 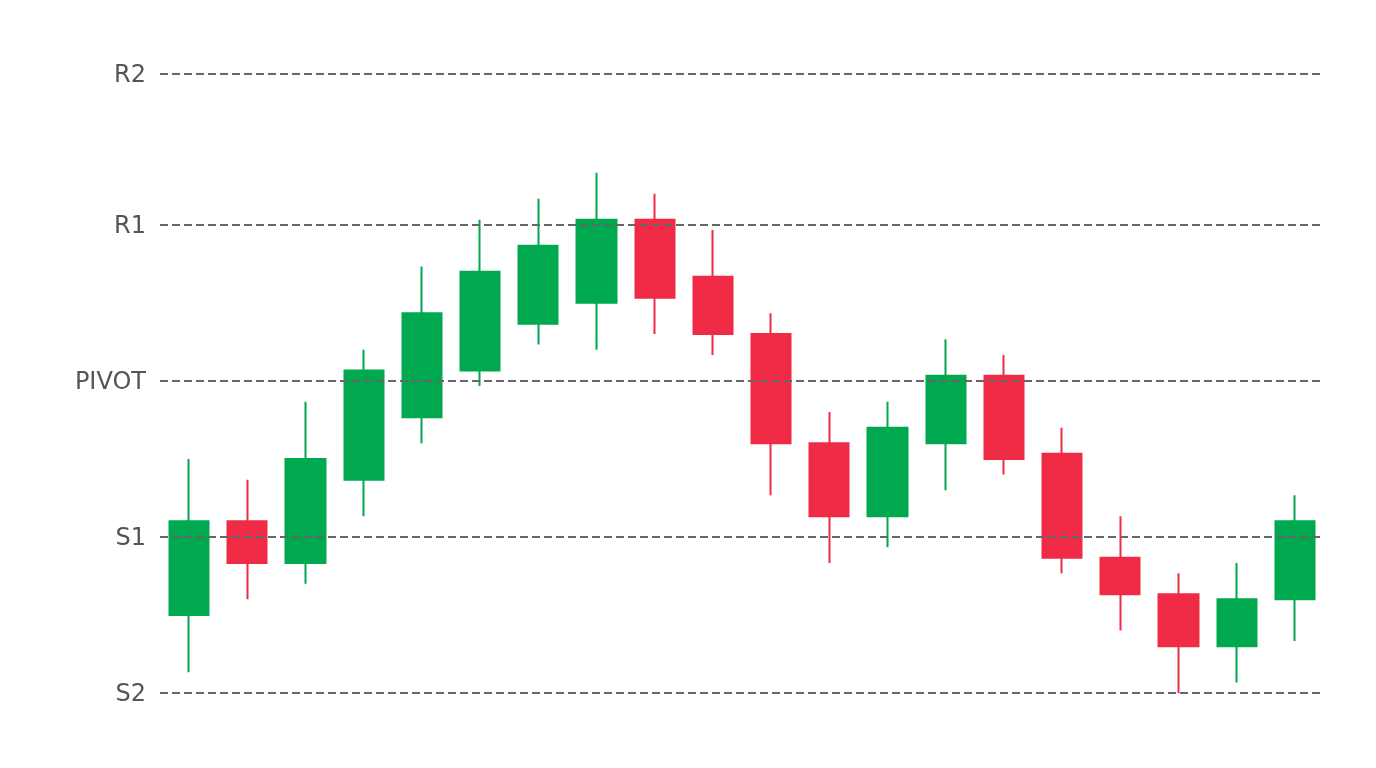 I want to click on ref-line-label: R2, so click(x=130, y=74).